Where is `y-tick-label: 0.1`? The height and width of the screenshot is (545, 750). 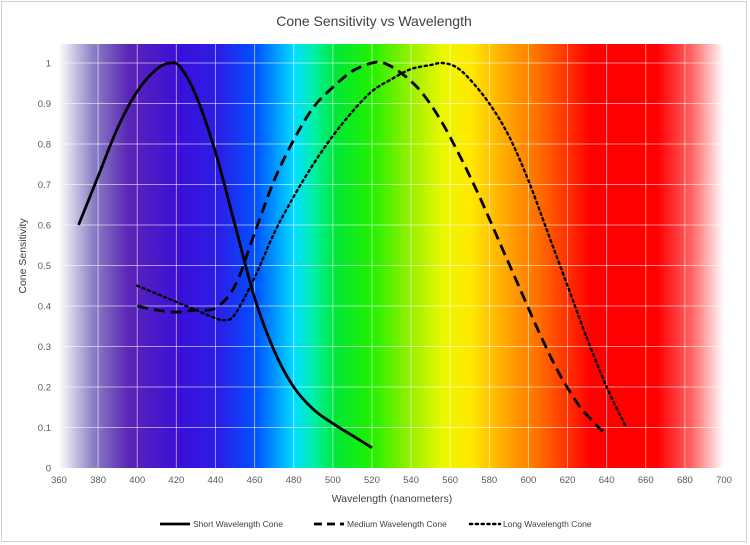
y-tick-label: 0.1 is located at coordinates (44, 428).